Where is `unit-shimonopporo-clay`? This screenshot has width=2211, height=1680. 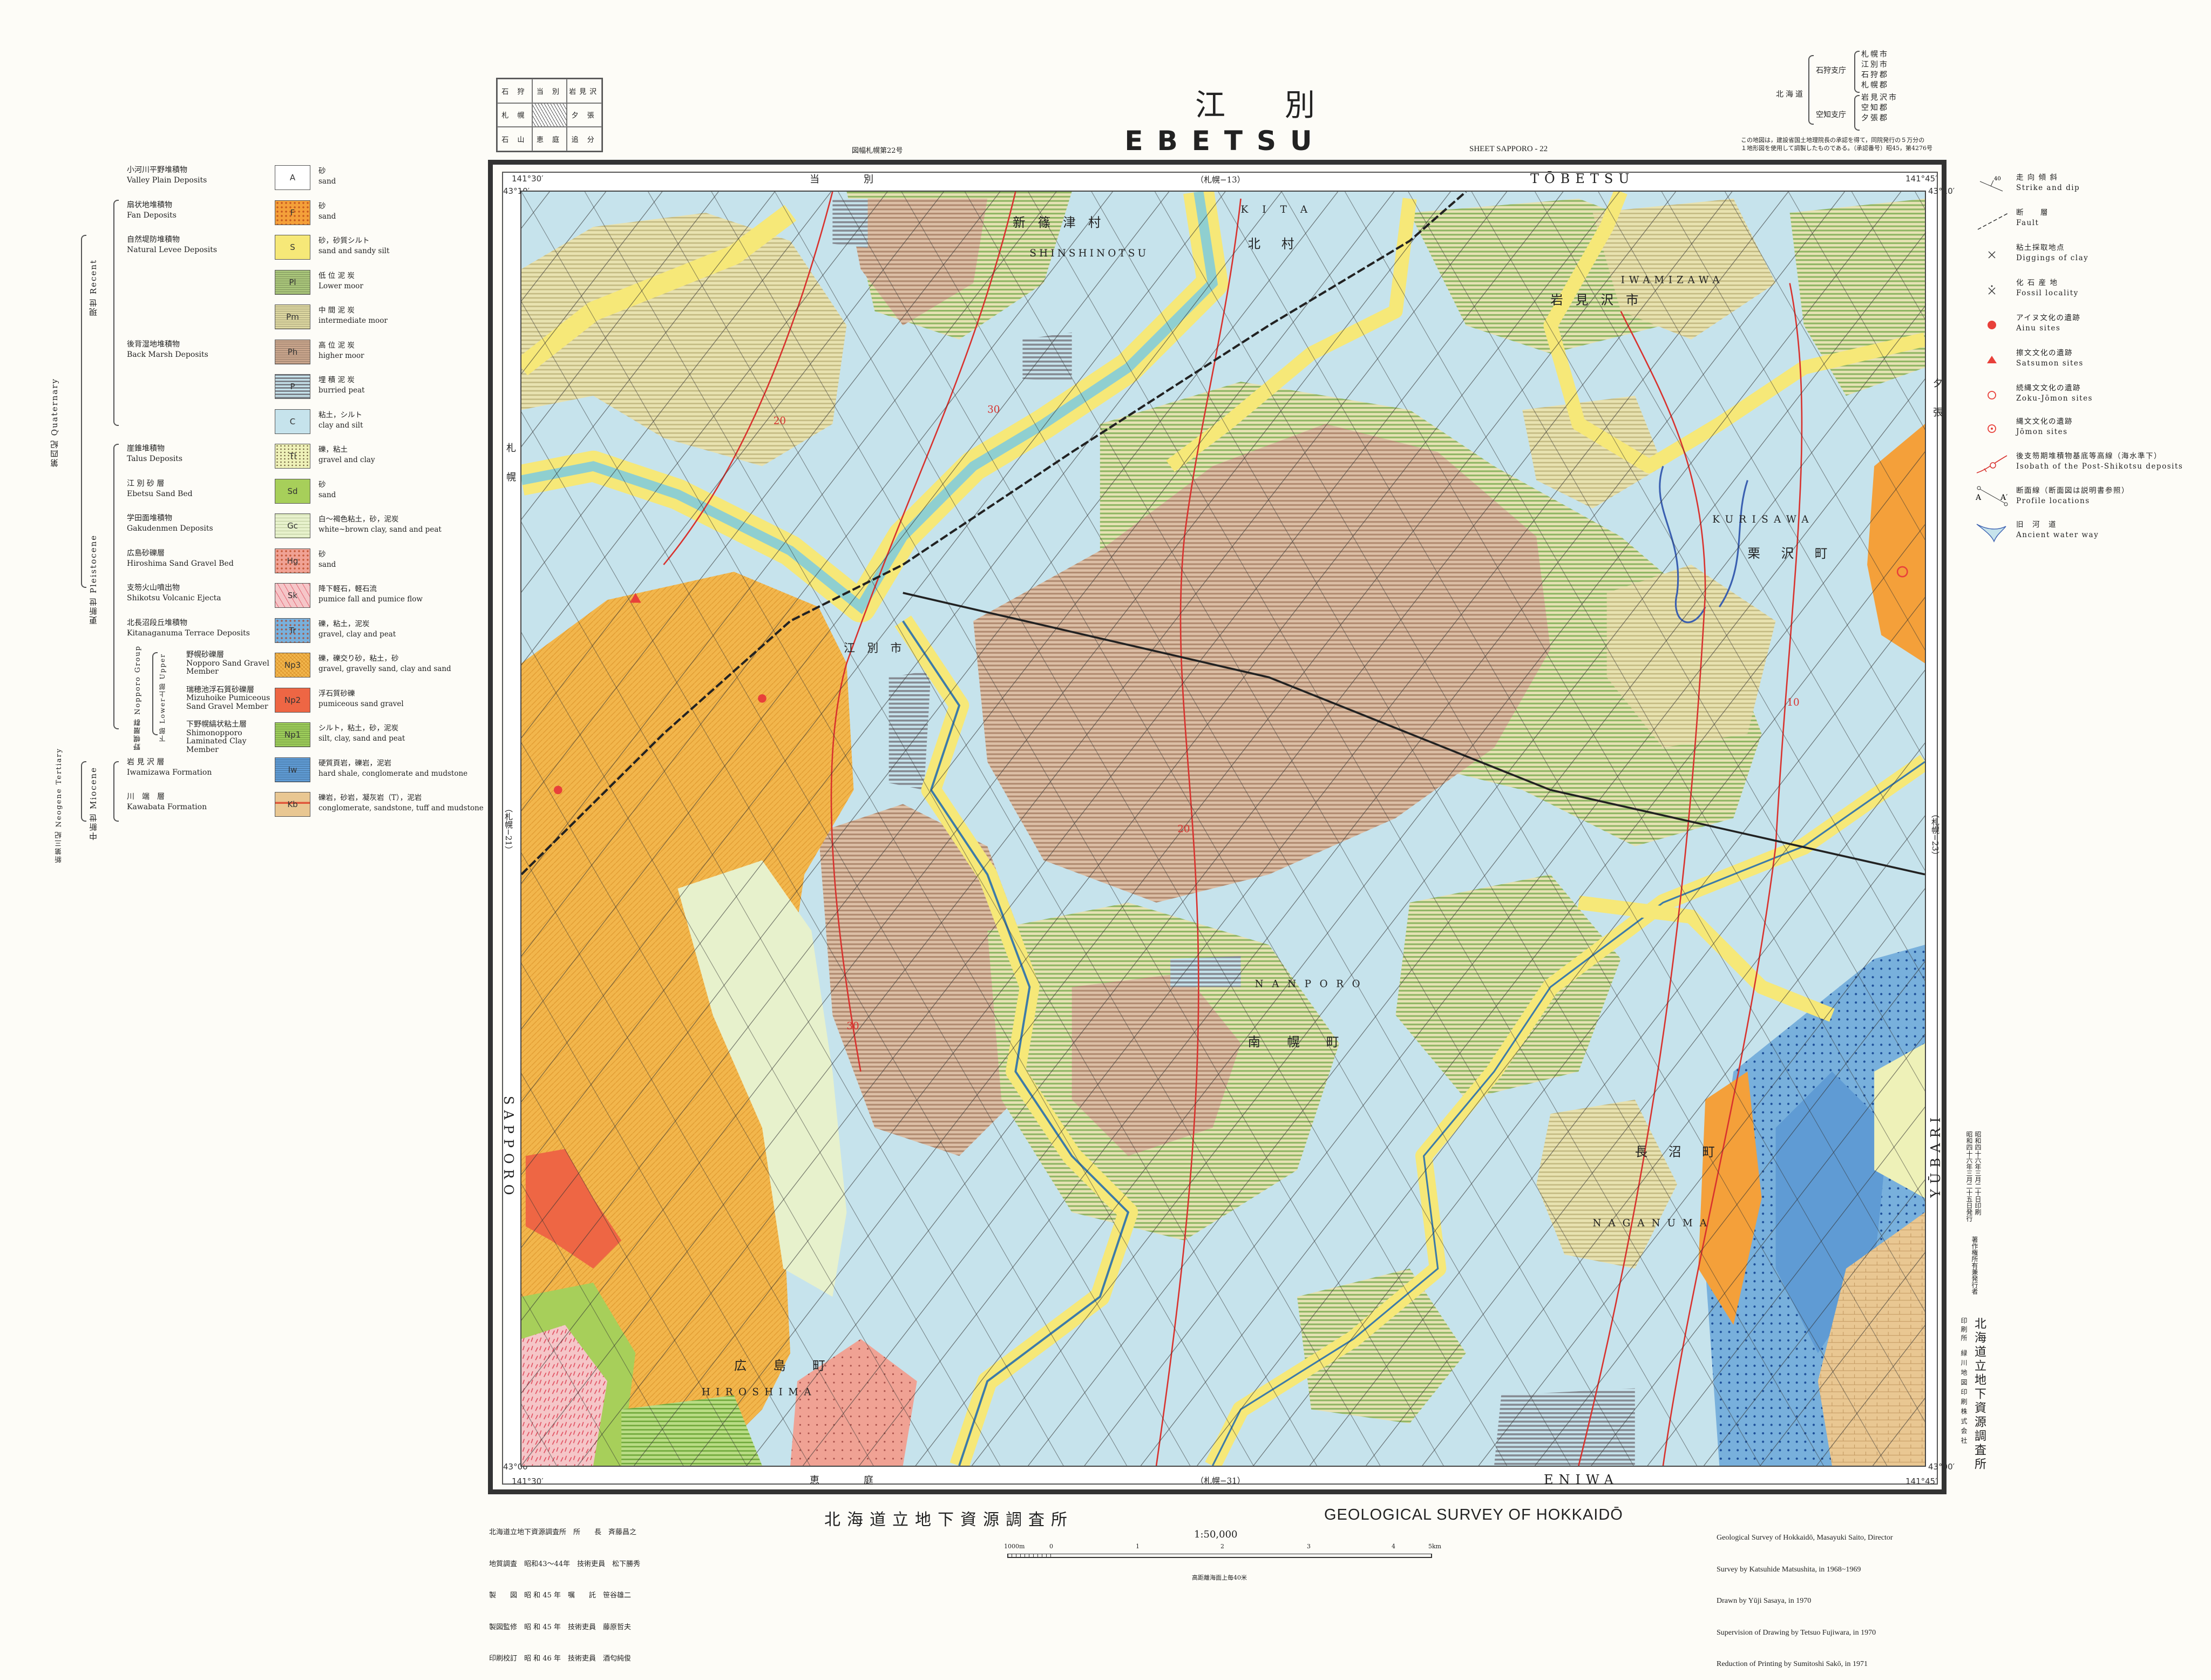 unit-shimonopporo-clay is located at coordinates (691, 1431).